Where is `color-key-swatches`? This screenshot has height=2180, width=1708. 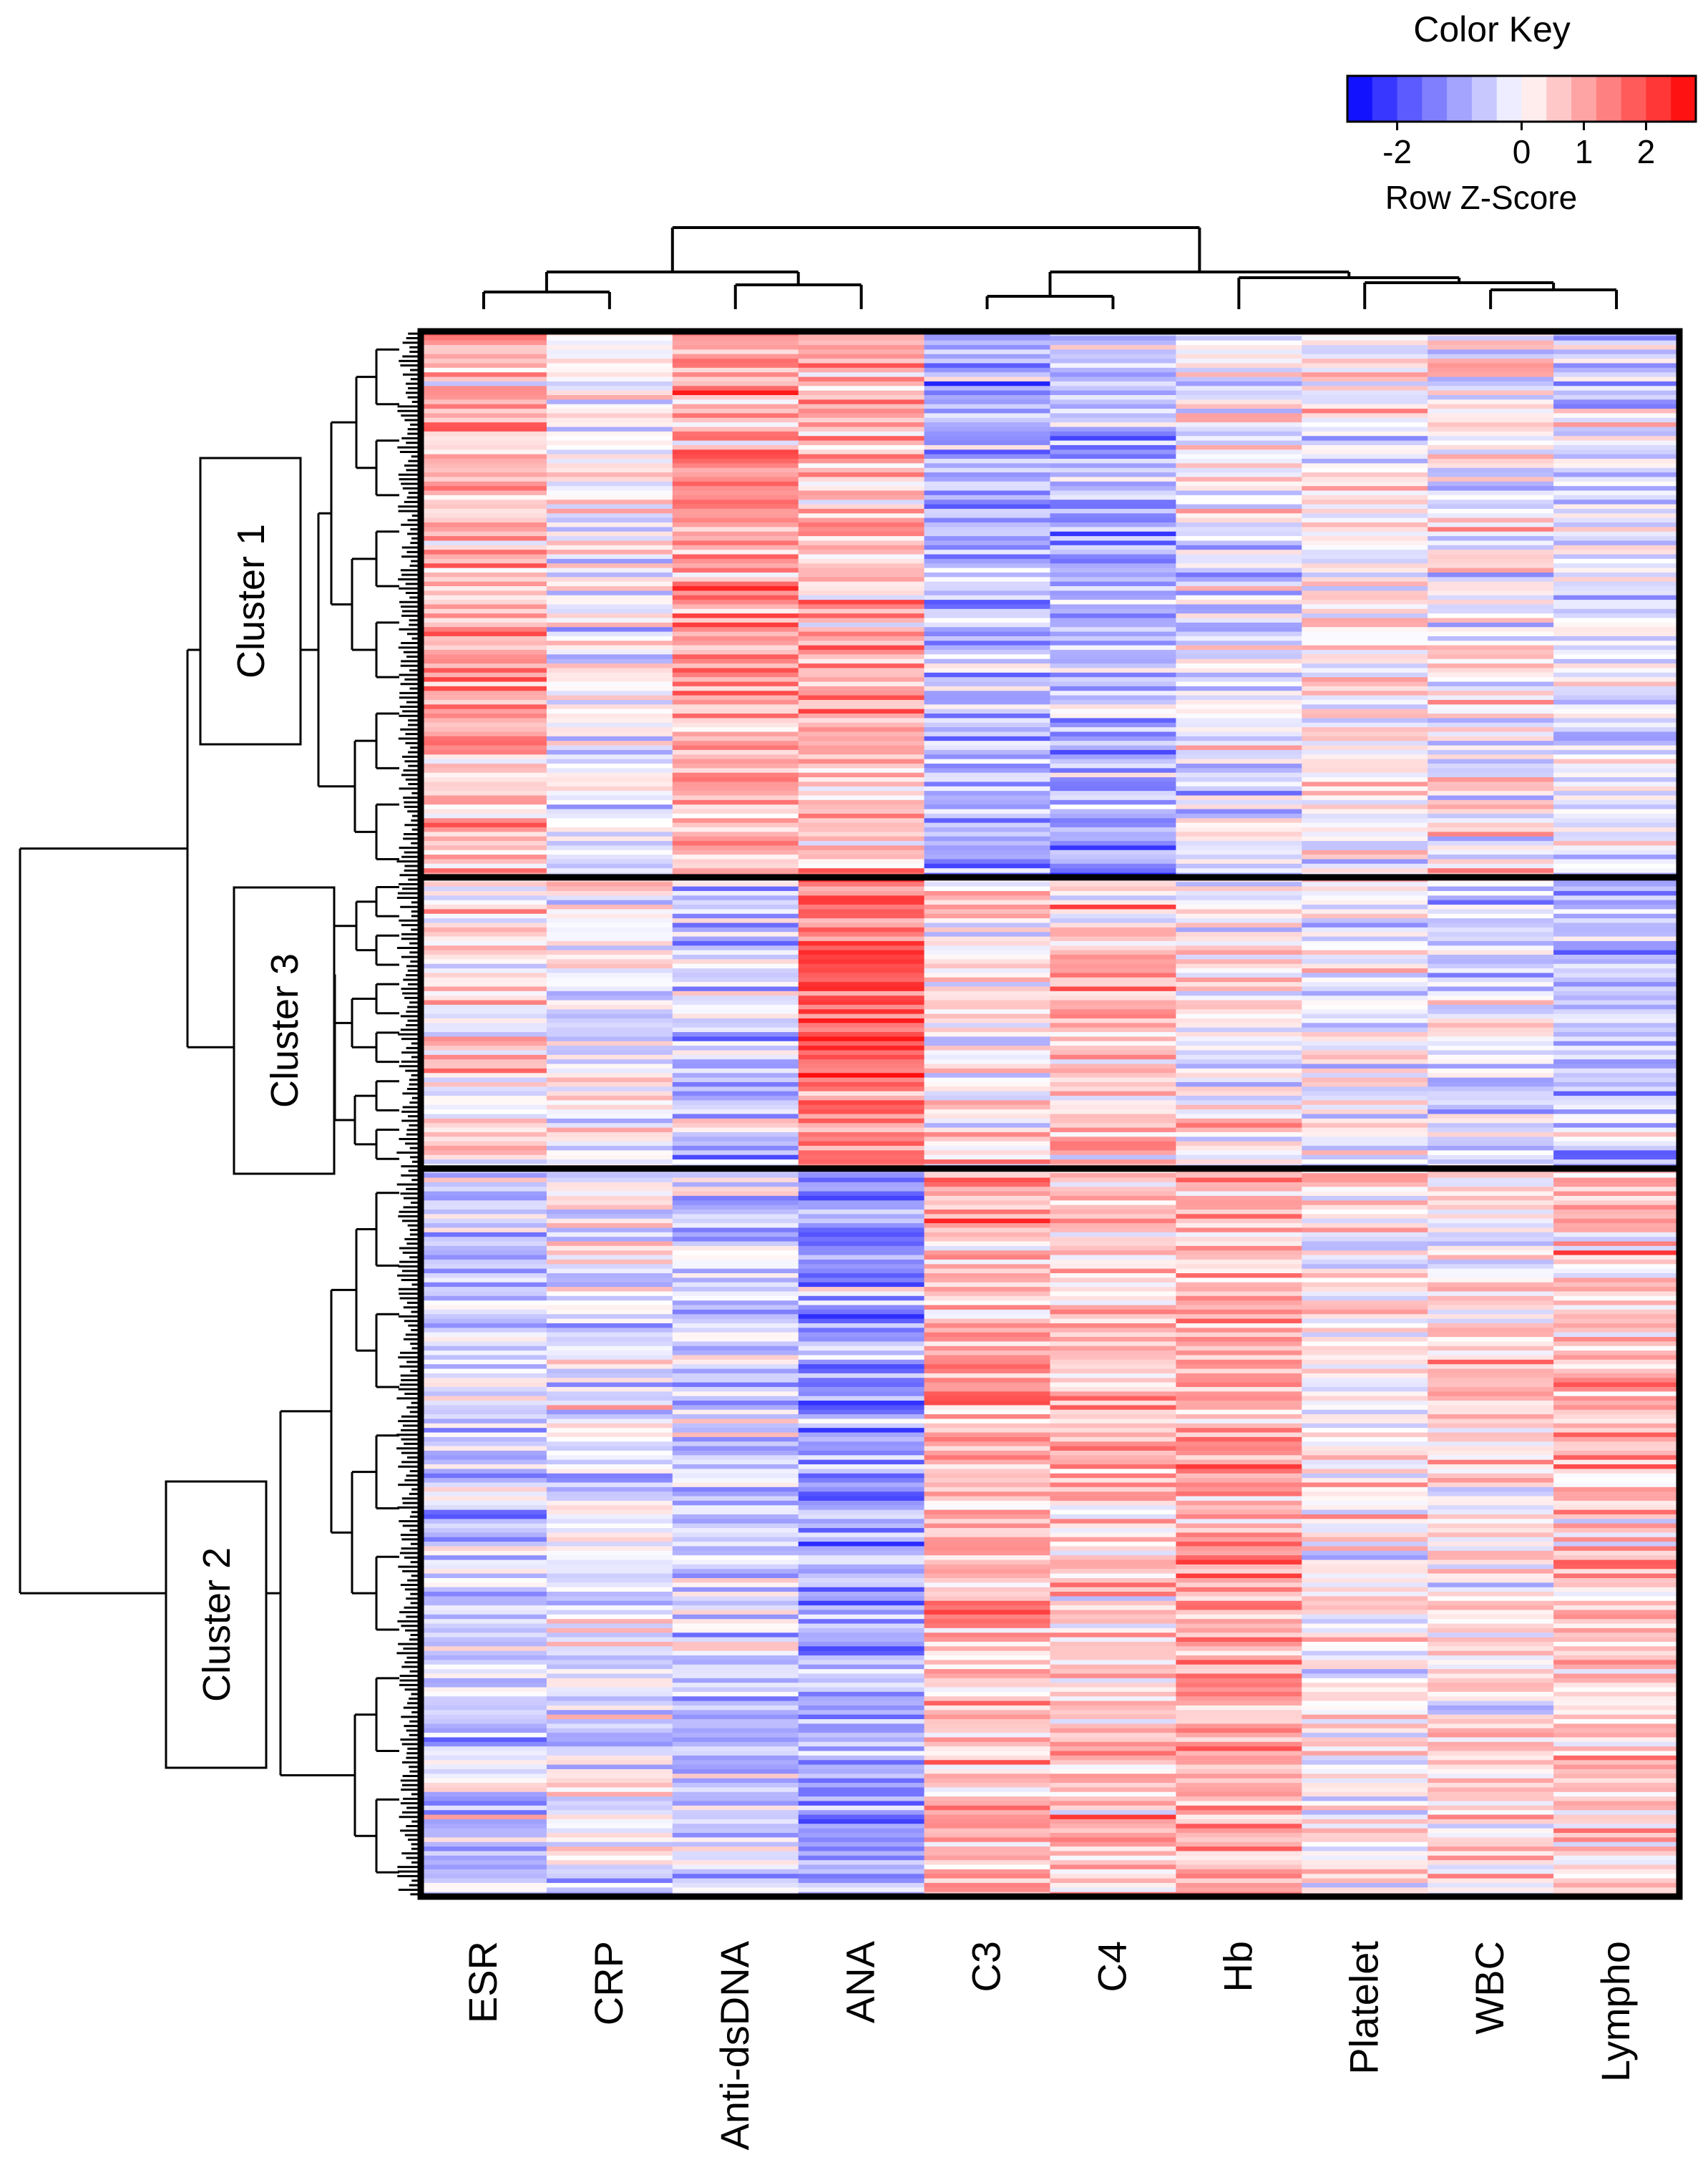 color-key-swatches is located at coordinates (1521, 98).